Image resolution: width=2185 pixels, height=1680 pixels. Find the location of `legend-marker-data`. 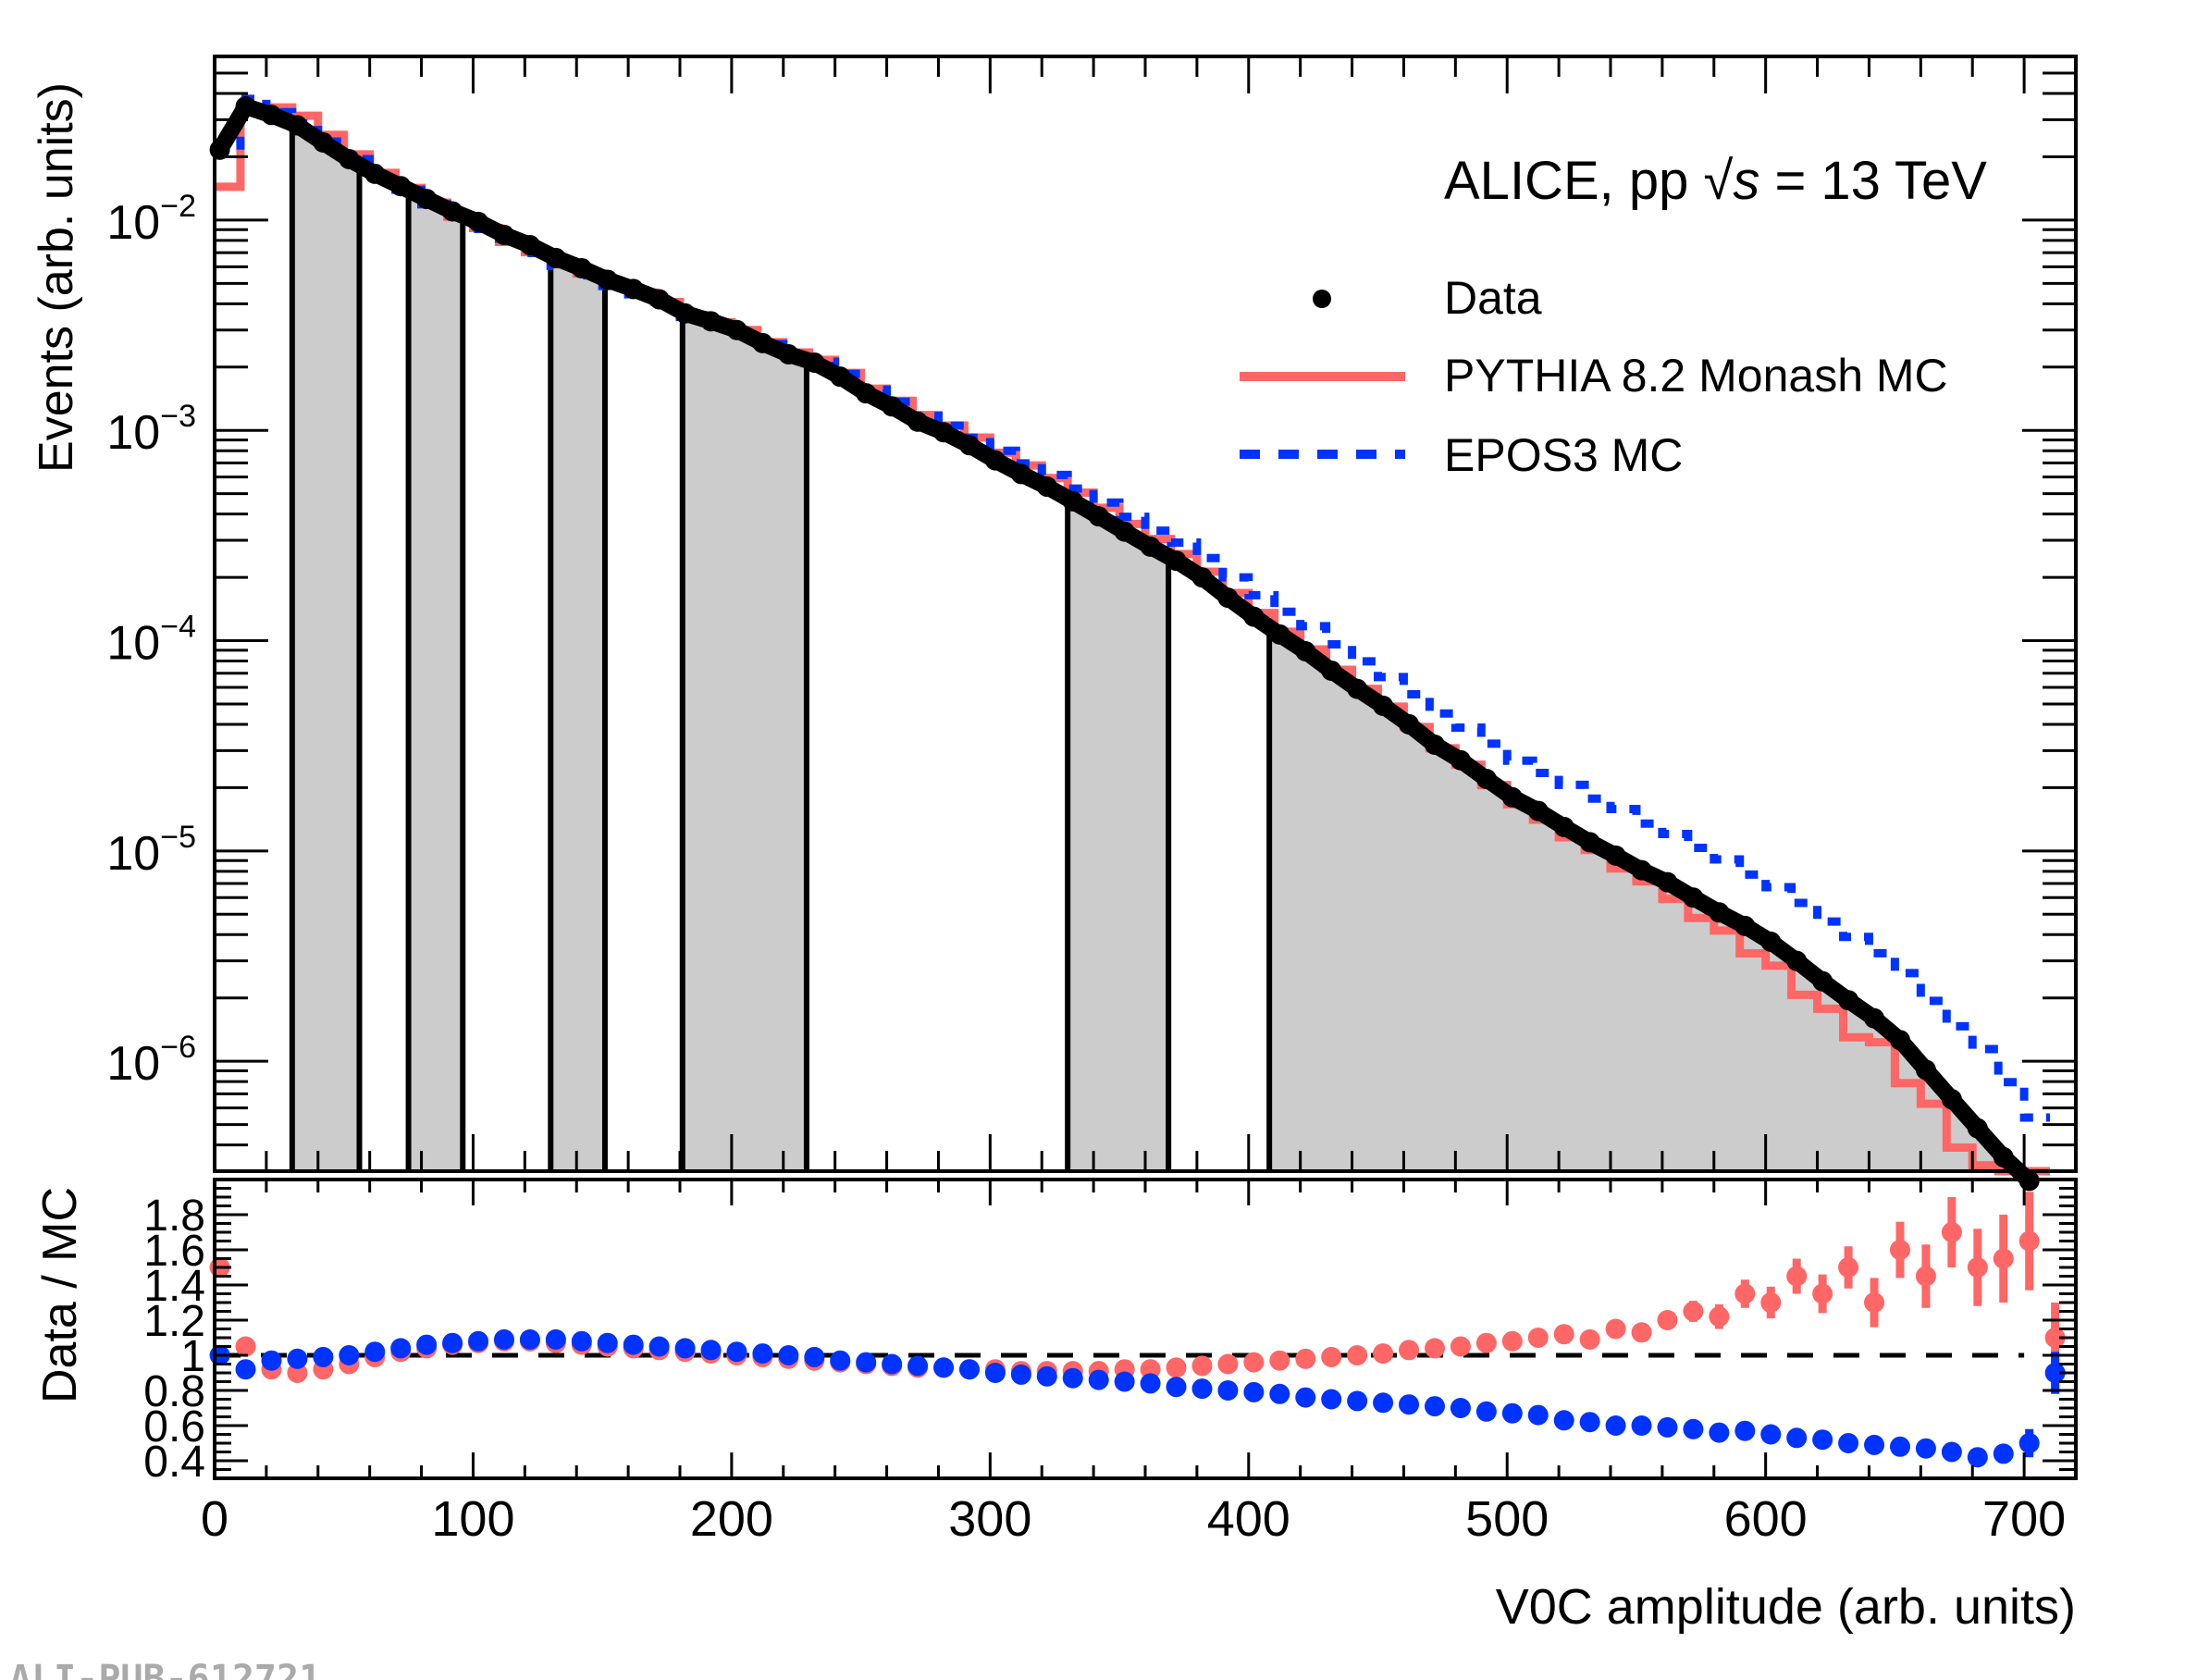

legend-marker-data is located at coordinates (1322, 299).